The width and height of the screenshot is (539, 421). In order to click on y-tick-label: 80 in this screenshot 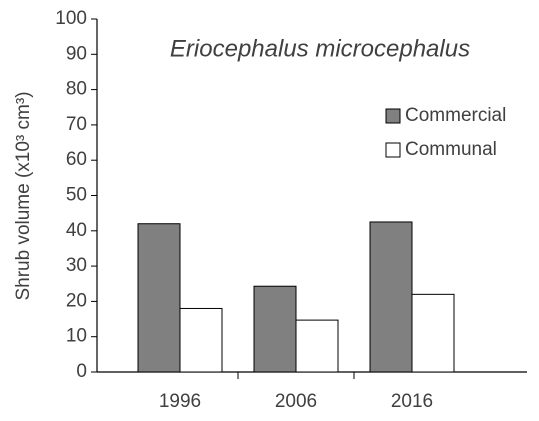, I will do `click(76, 89)`.